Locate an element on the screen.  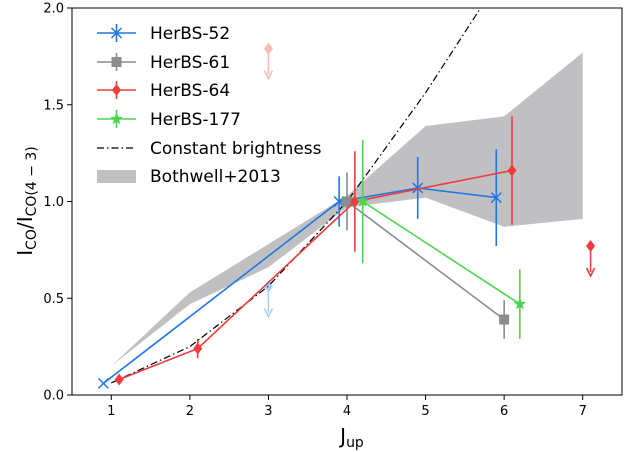
x-axis-label-main: J is located at coordinates (342, 436).